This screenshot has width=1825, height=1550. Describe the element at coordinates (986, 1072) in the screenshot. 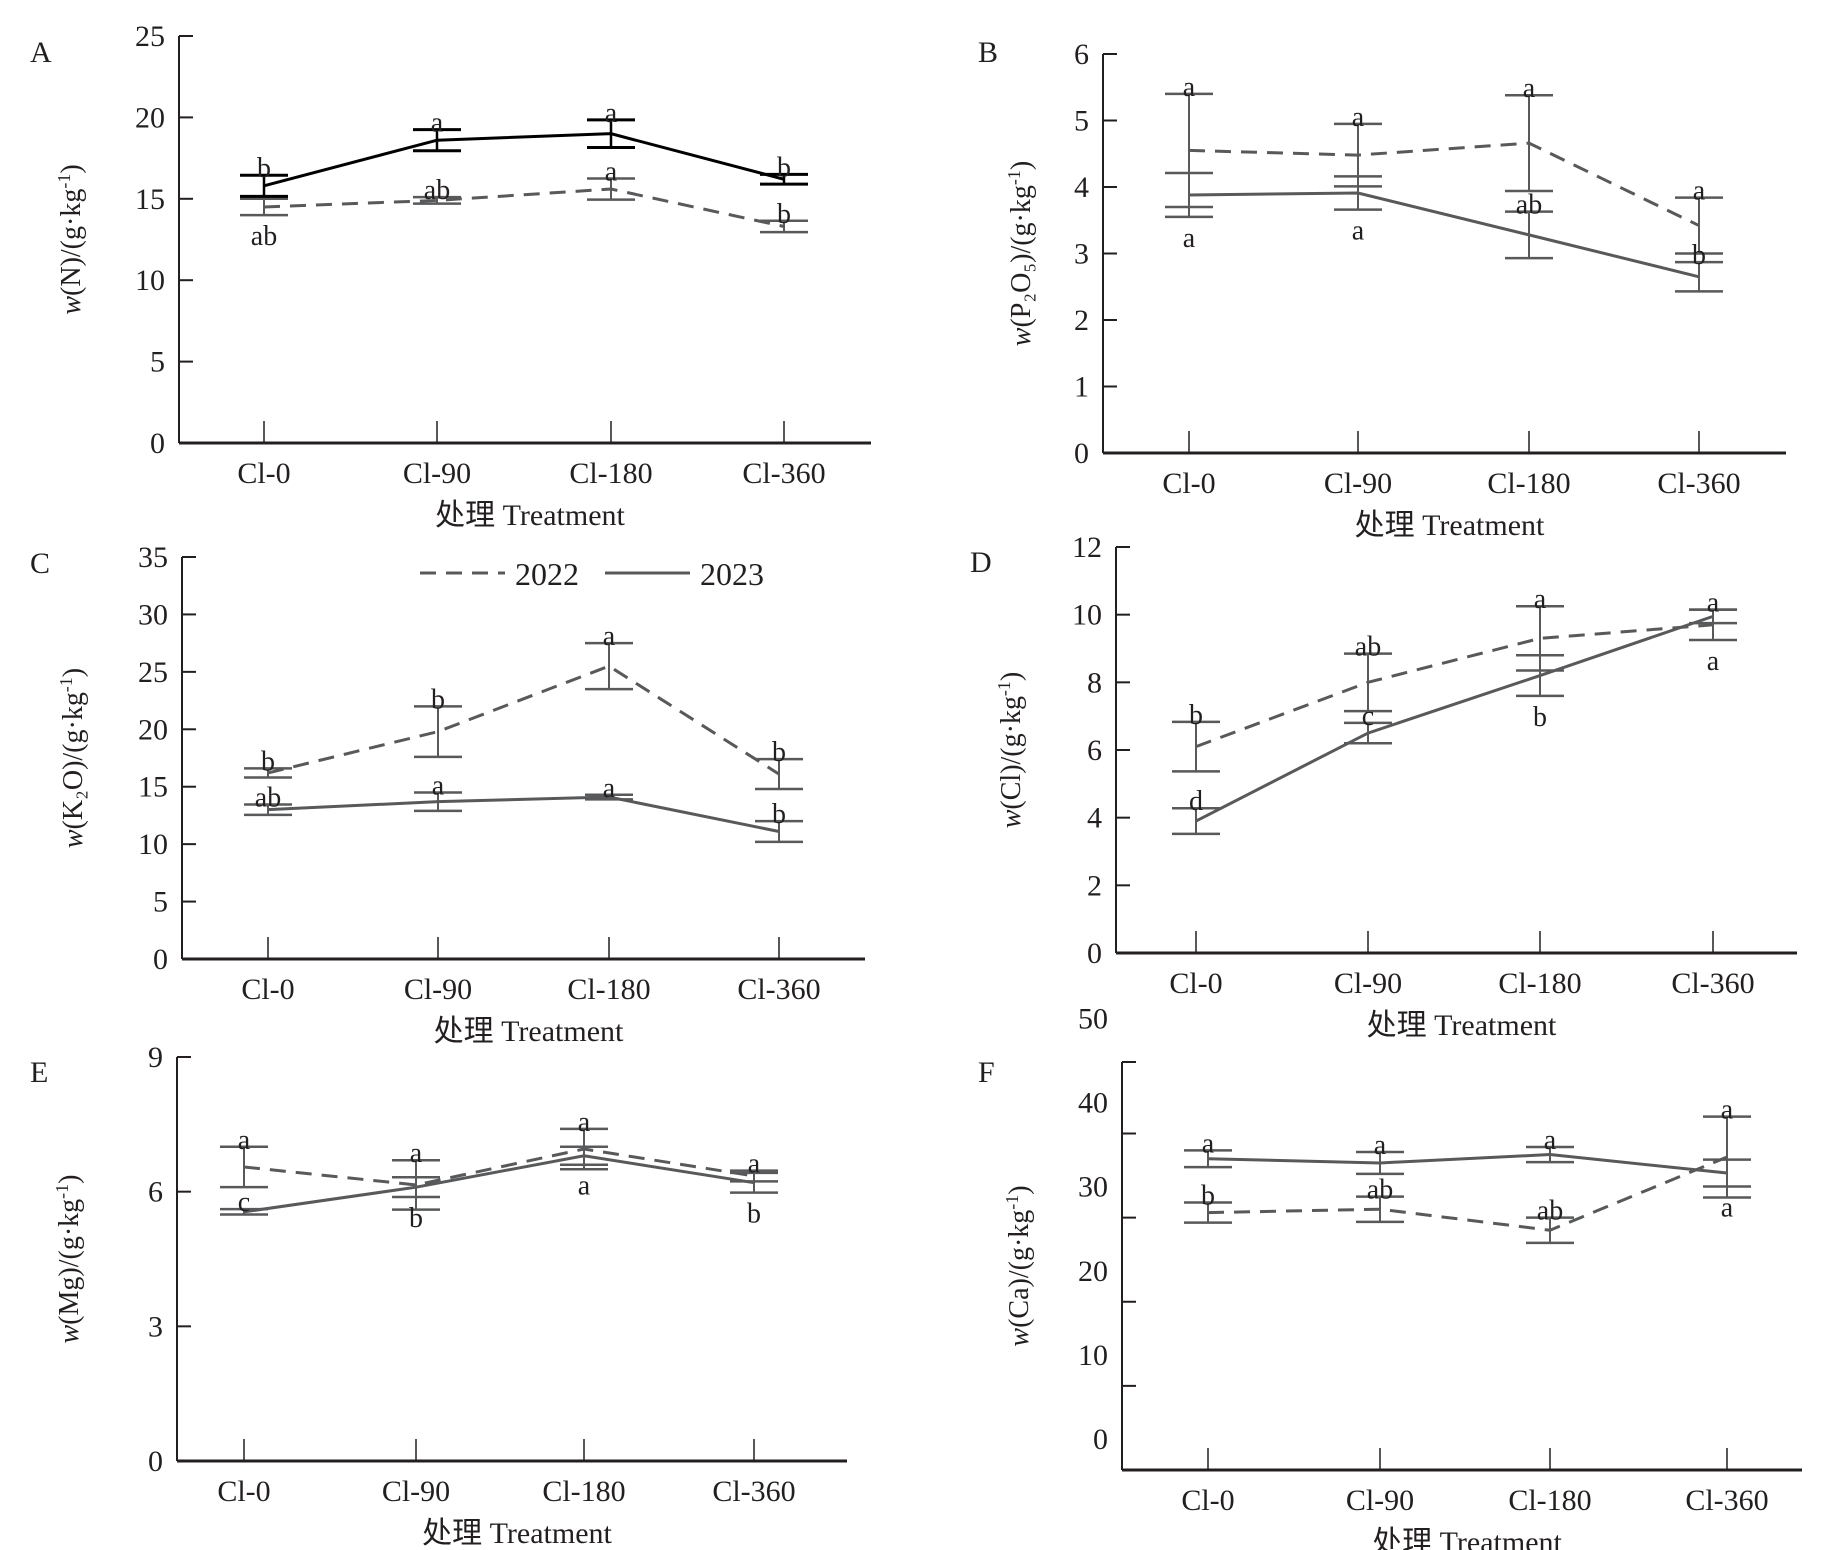

I see `panel-letter: F` at that location.